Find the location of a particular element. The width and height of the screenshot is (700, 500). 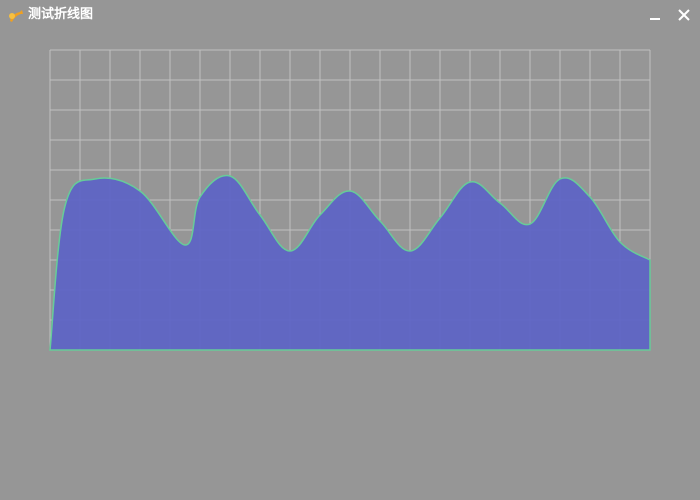

title-bar: 测试折线图 is located at coordinates (350, 15).